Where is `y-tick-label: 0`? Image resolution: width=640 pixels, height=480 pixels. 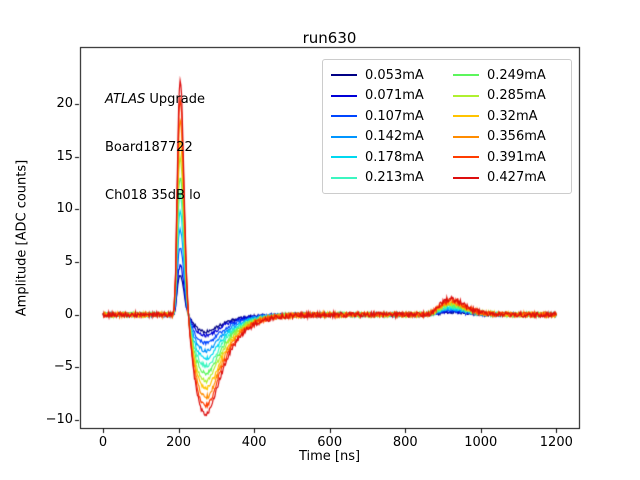 y-tick-label: 0 is located at coordinates (68, 314).